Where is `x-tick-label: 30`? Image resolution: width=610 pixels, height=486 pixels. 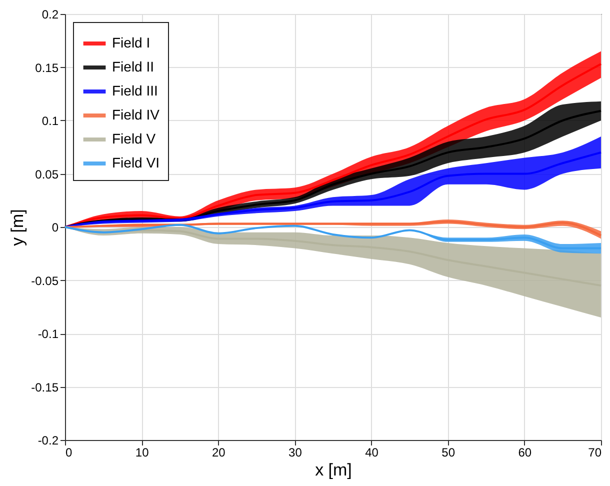
x-tick-label: 30 is located at coordinates (295, 453).